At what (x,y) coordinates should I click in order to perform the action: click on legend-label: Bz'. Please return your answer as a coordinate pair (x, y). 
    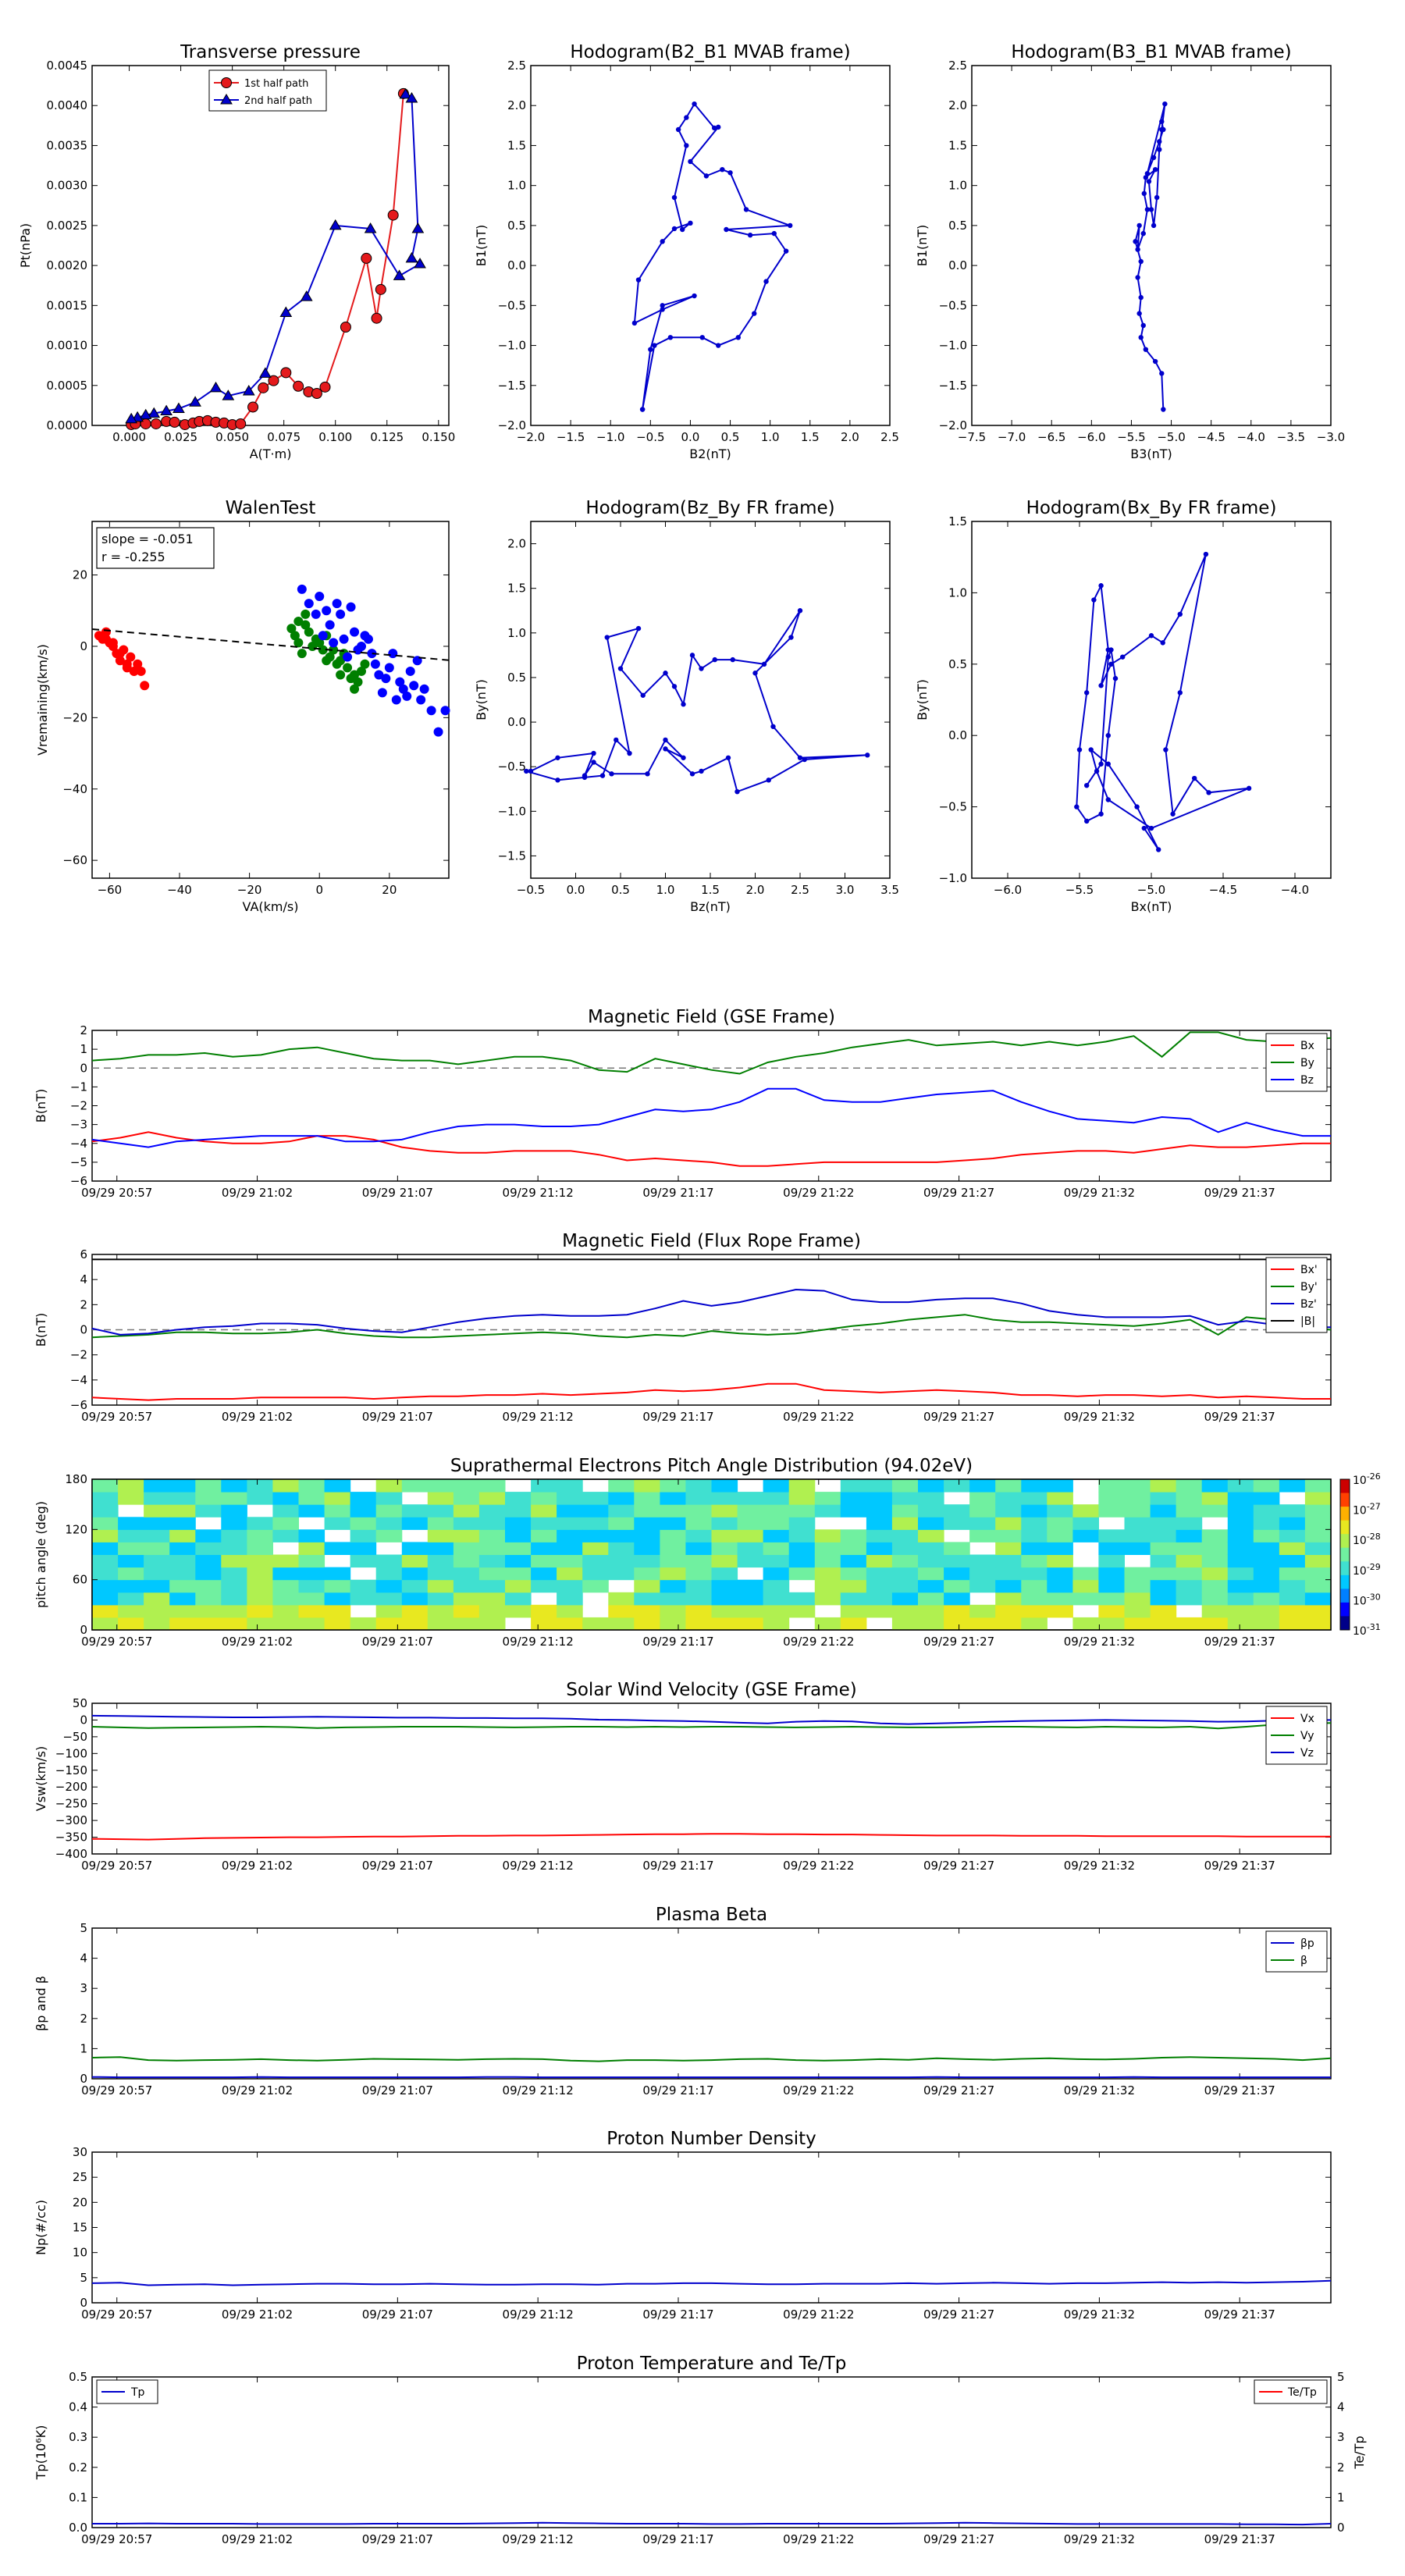
    Looking at the image, I should click on (1308, 1304).